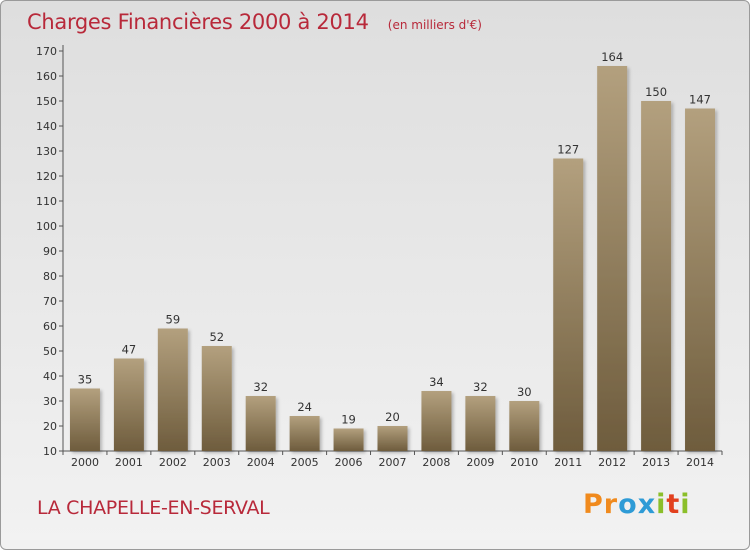 Image resolution: width=750 pixels, height=550 pixels. I want to click on y-tick-label: 140, so click(46, 126).